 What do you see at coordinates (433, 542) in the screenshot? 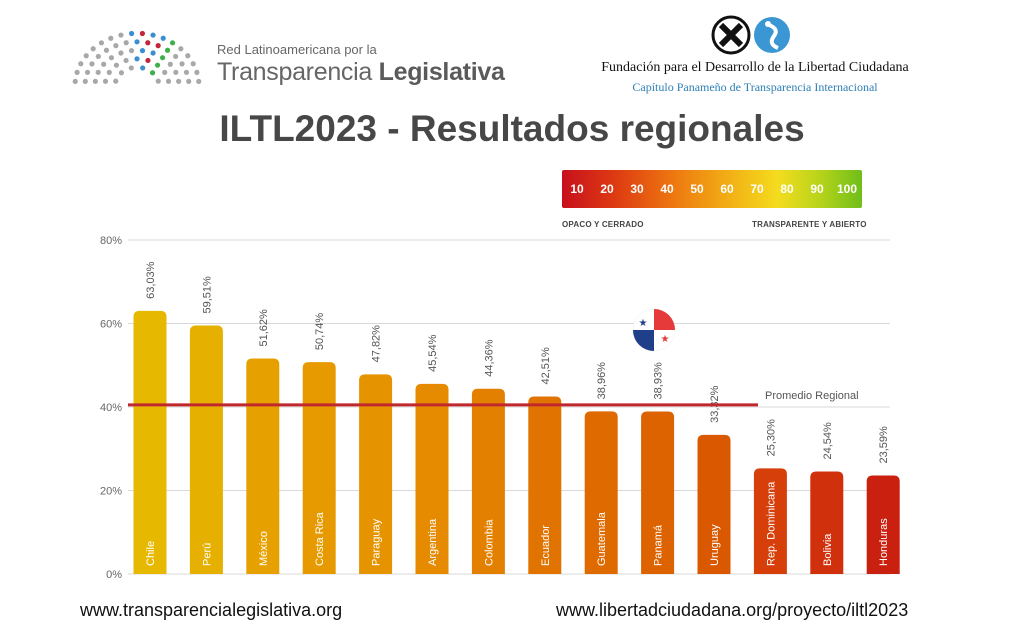
I see `category-label: Argentina` at bounding box center [433, 542].